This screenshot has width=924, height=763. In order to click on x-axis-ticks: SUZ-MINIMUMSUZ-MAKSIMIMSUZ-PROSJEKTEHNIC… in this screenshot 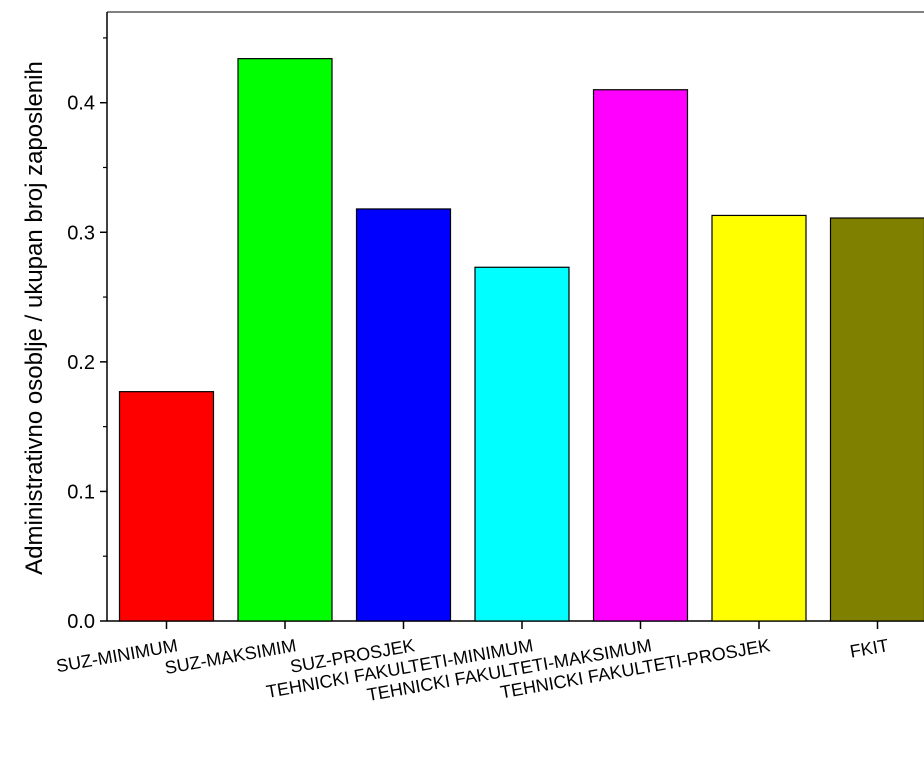, I will do `click(472, 663)`.